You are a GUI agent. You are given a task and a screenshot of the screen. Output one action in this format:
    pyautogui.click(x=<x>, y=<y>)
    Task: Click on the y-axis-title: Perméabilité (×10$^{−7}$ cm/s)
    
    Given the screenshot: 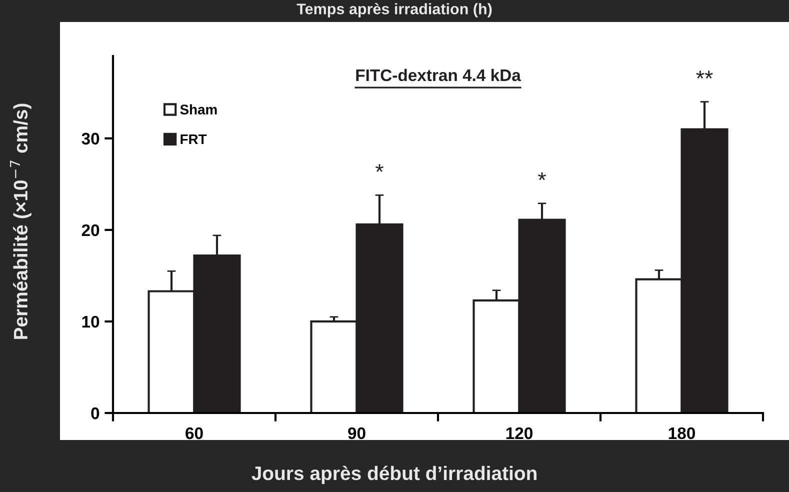 What is the action you would take?
    pyautogui.click(x=21, y=221)
    